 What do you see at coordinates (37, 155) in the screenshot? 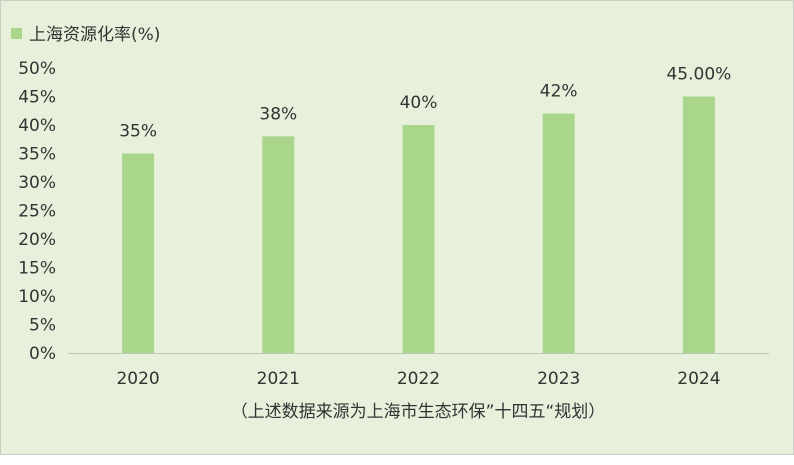
I see `y-tick-label: 35%` at bounding box center [37, 155].